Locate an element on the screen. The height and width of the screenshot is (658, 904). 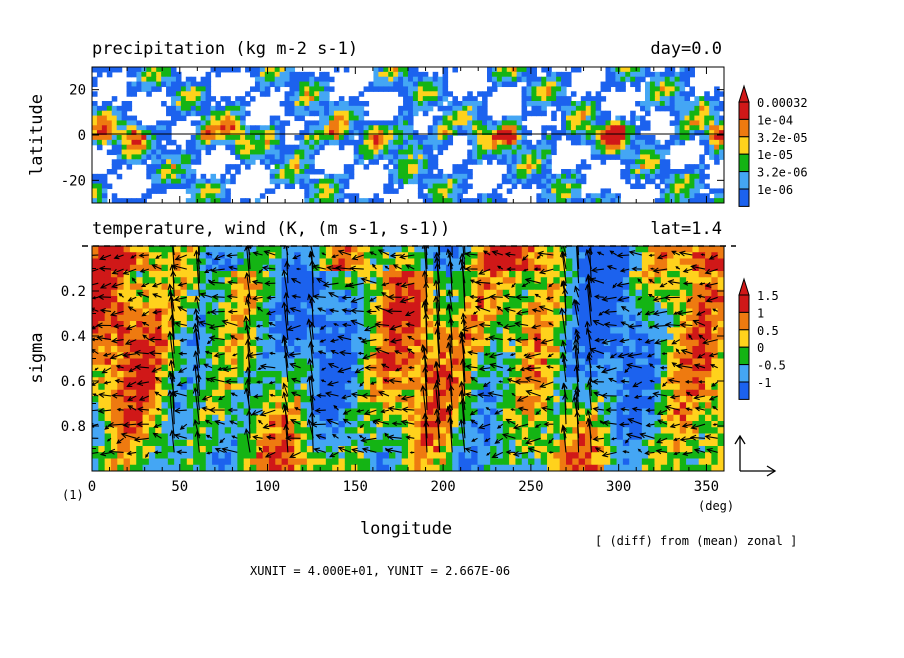
precip-title: precipitation (kg m-2 s-1) is located at coordinates (225, 49).